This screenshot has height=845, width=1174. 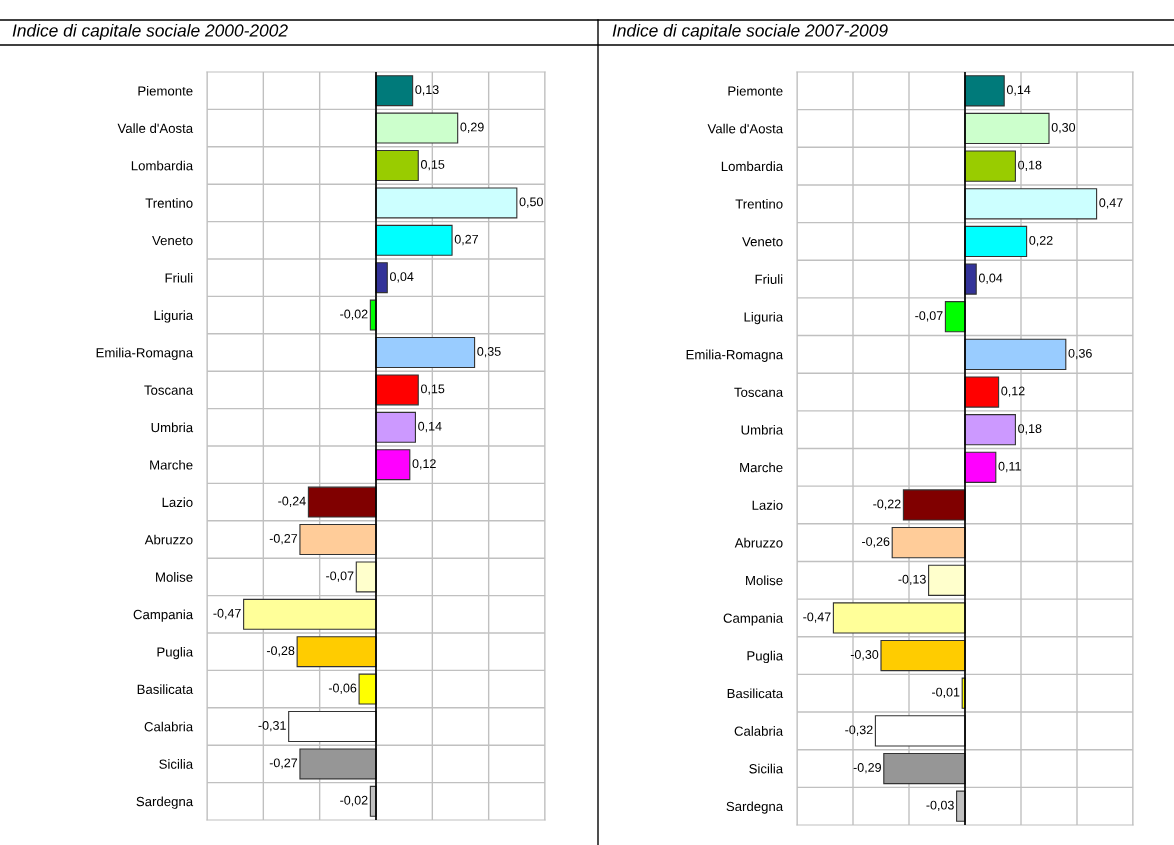 What do you see at coordinates (1080, 354) in the screenshot?
I see `data-label: 0,36` at bounding box center [1080, 354].